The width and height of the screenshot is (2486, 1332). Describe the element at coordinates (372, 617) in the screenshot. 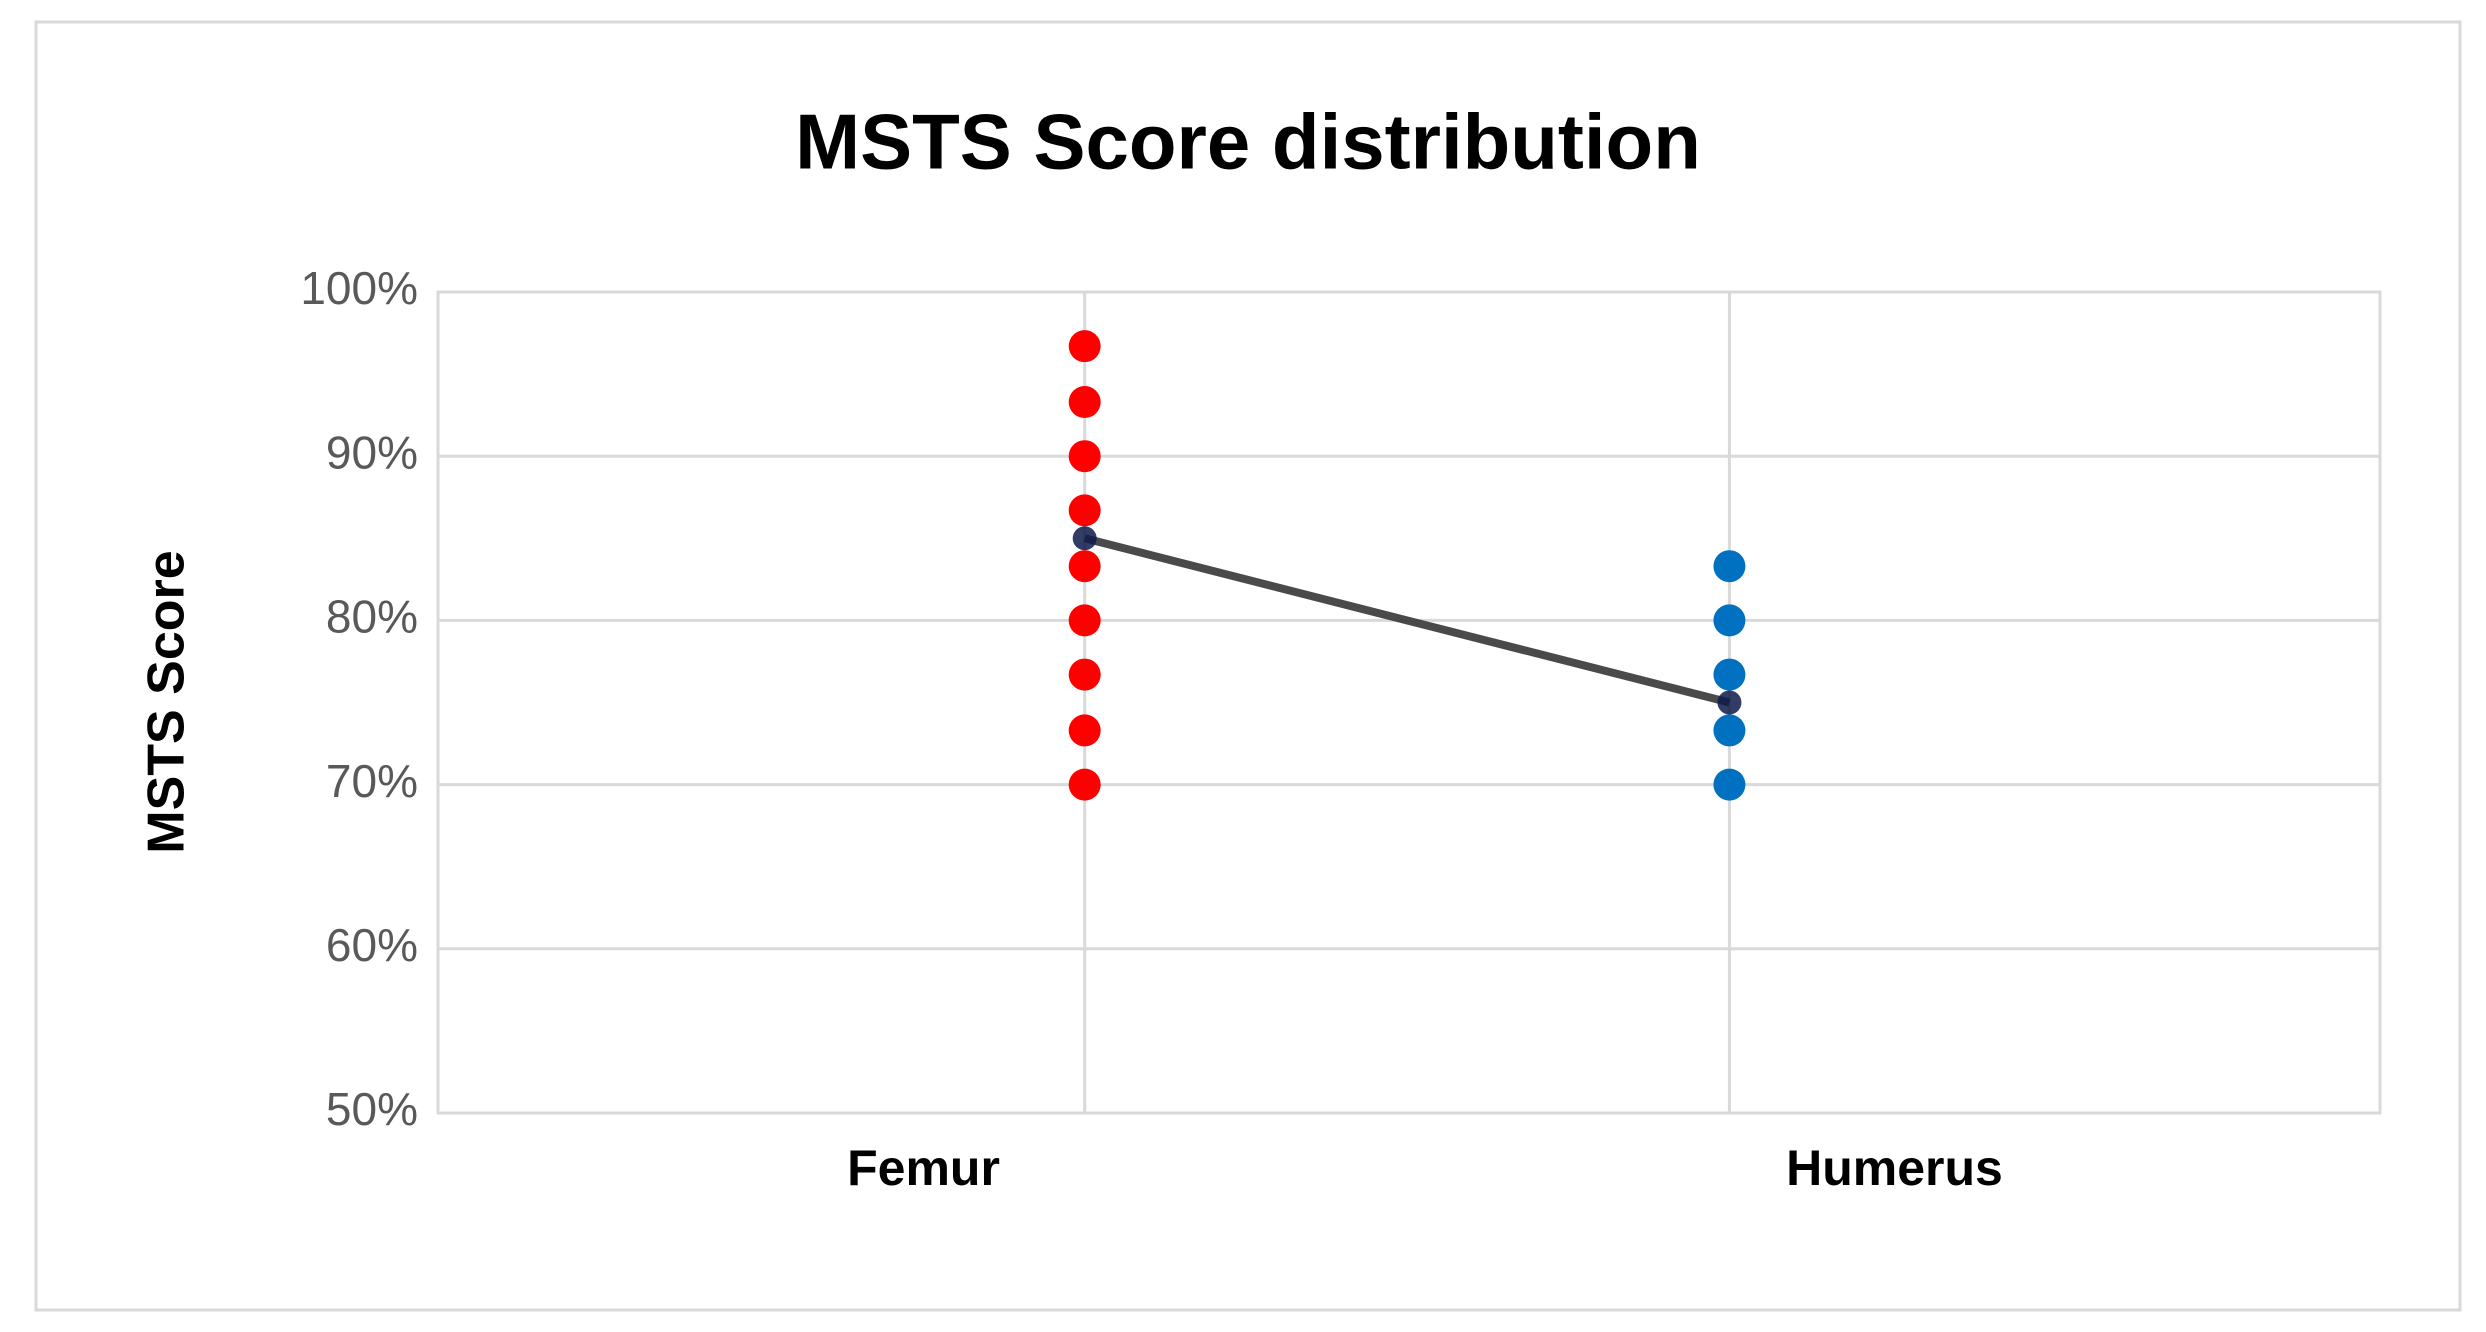

I see `y-tick-label: 80%` at that location.